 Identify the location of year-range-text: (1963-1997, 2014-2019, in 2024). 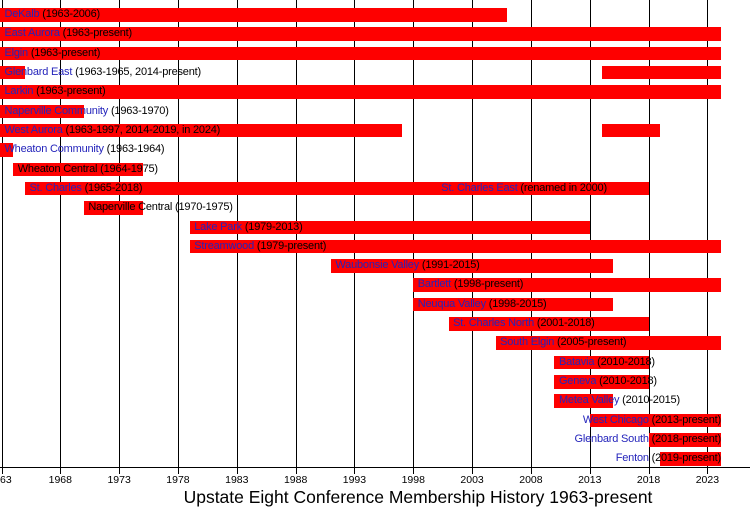
(141, 129).